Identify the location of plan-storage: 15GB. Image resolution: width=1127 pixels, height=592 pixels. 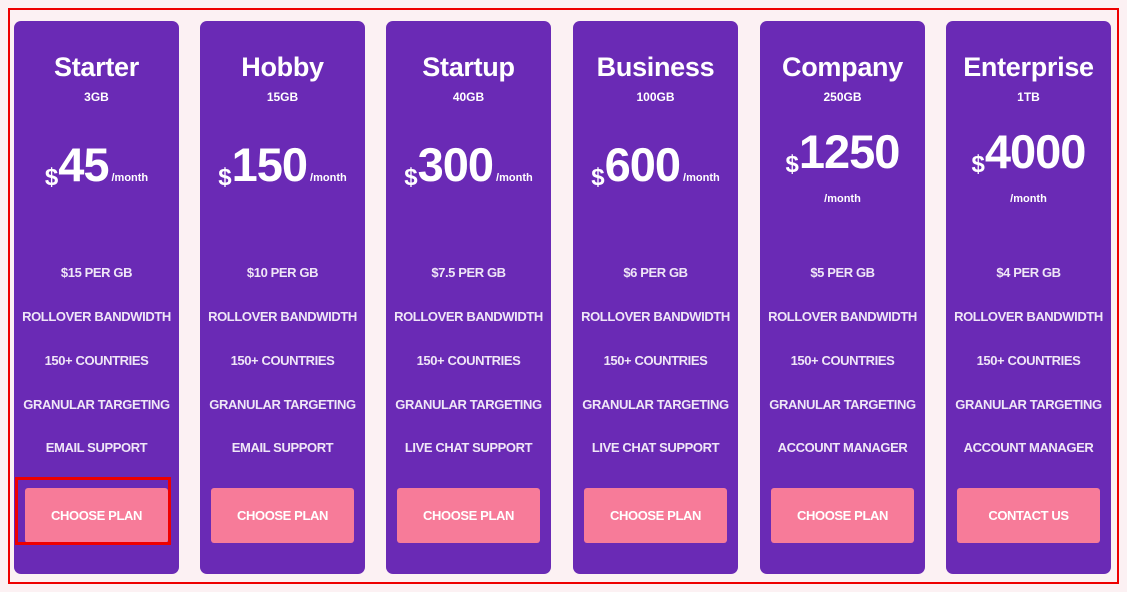
(282, 97).